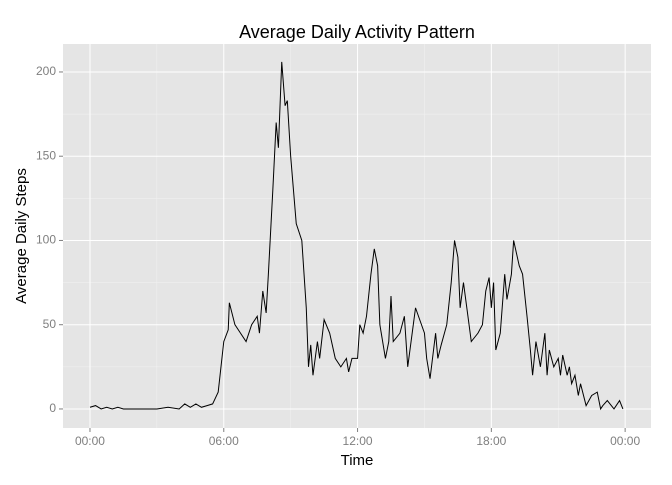 This screenshot has width=672, height=485. What do you see at coordinates (46, 240) in the screenshot?
I see `y-tick-label: 100` at bounding box center [46, 240].